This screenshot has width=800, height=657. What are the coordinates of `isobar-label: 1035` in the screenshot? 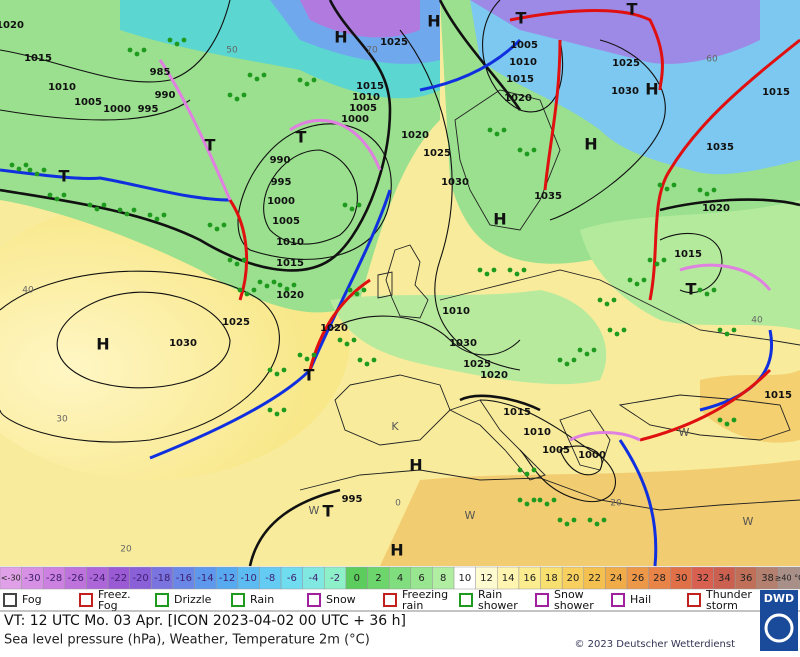 It's located at (720, 147).